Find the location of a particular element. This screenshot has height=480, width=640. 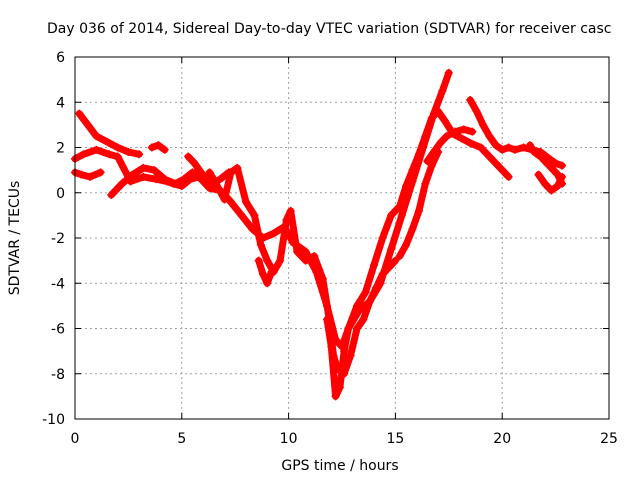

x-tick-label: 5 is located at coordinates (181, 439).